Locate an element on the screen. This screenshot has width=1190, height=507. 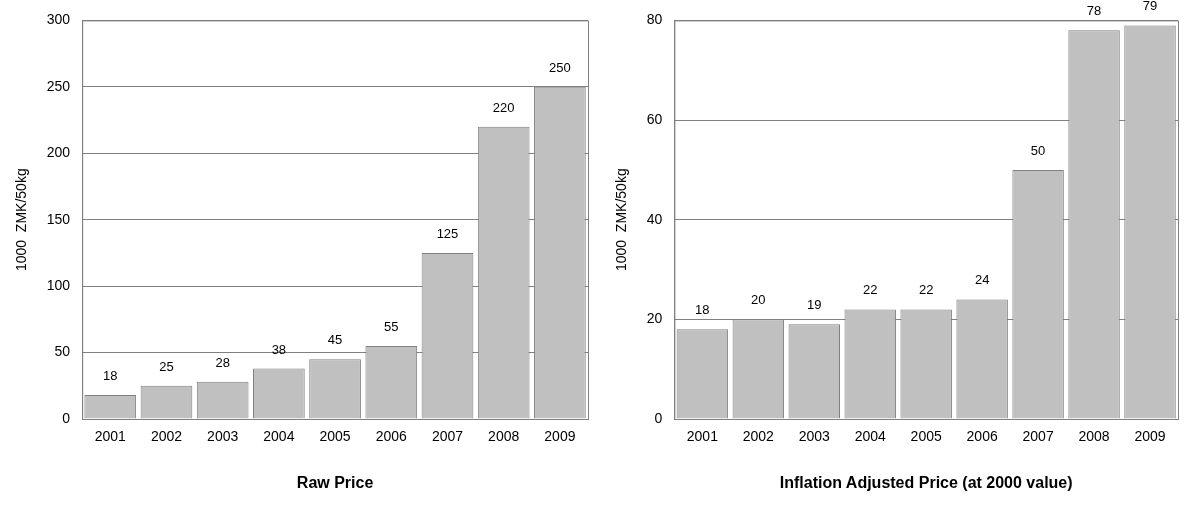
x-axis-title: Raw Price is located at coordinates (335, 482).